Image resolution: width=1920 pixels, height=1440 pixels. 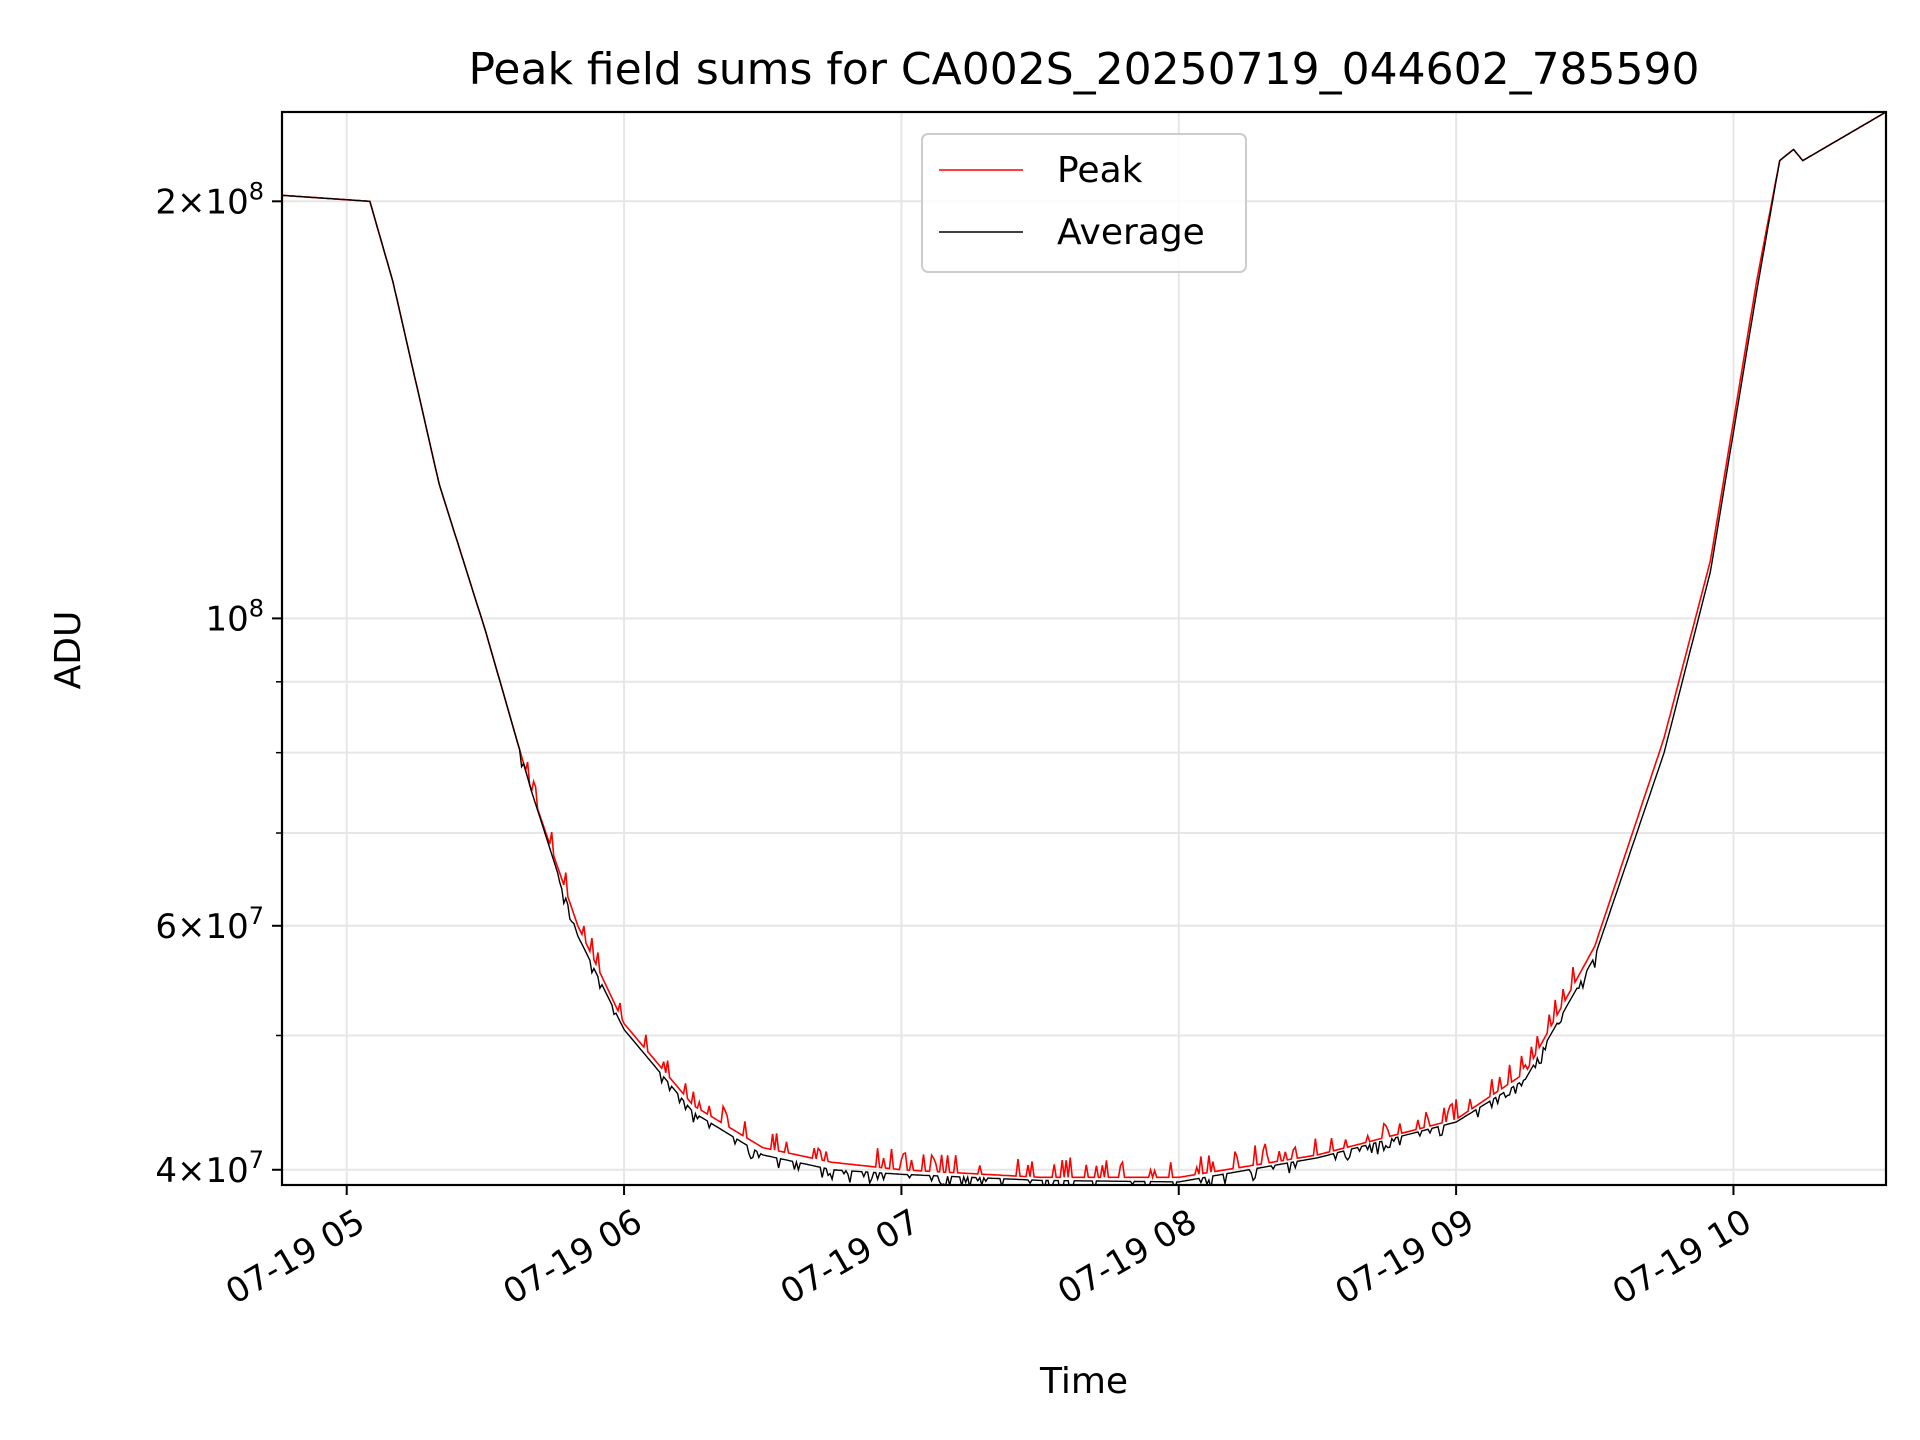 What do you see at coordinates (218, 684) in the screenshot?
I see `y-axis: 2×108 108 6×107 4×107` at bounding box center [218, 684].